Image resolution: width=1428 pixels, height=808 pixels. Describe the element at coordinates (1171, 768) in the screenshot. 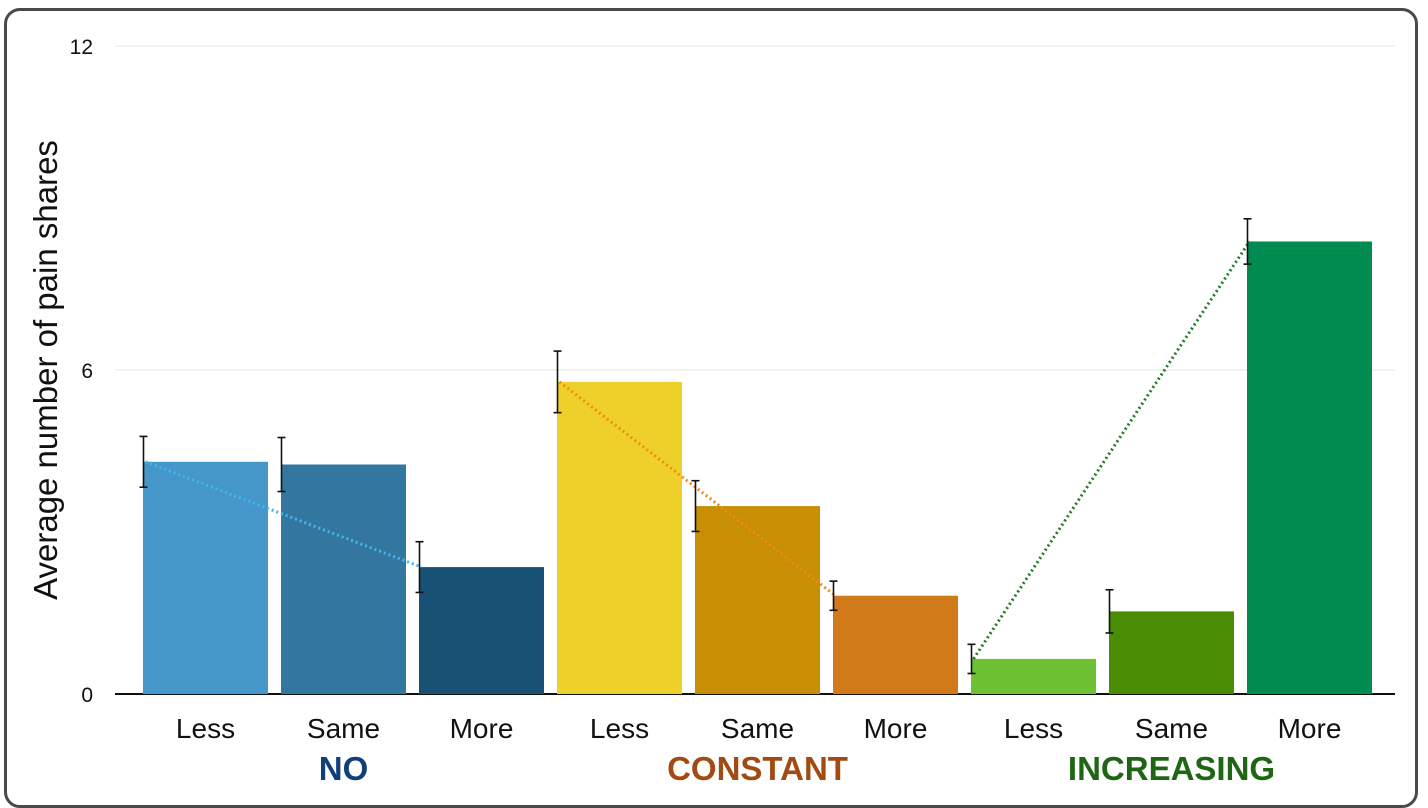

I see `group-label: INCREASING` at that location.